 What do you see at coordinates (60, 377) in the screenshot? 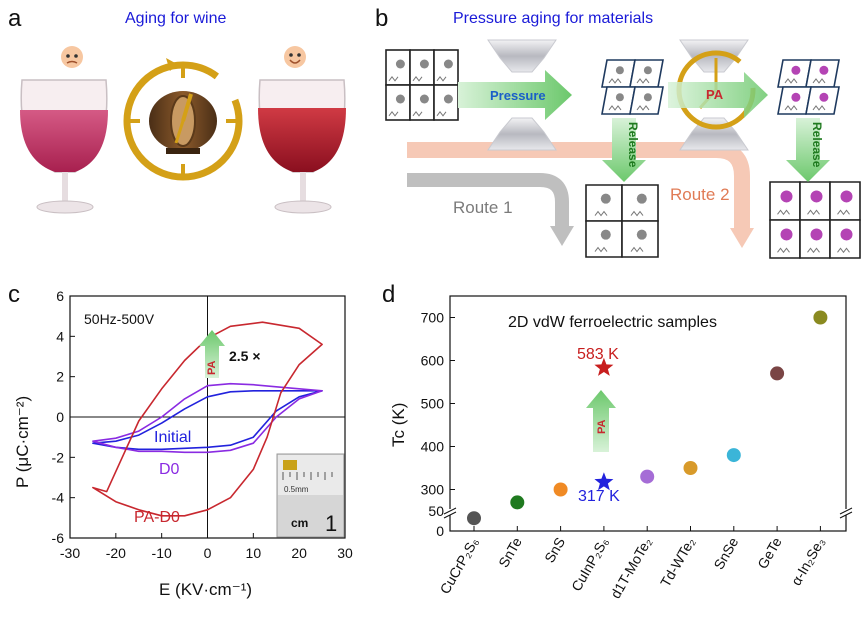
I see `y-tick-label: 2` at bounding box center [60, 377].